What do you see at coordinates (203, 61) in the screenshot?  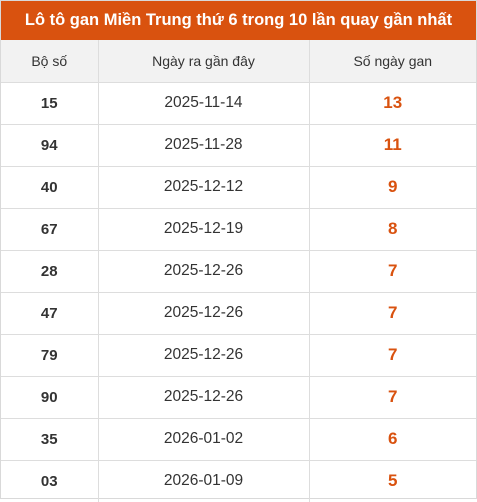 I see `header-ngay-ra: Ngày ra gần đây` at bounding box center [203, 61].